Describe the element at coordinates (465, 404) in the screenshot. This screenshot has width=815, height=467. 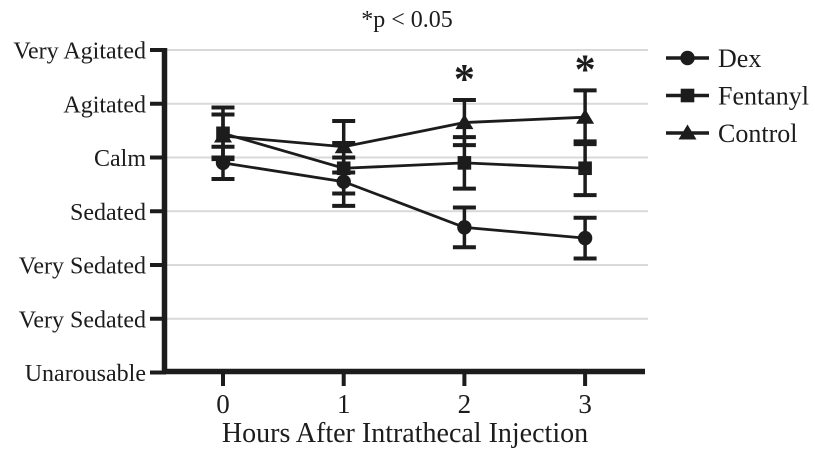
I see `x-tick-label: 2` at that location.